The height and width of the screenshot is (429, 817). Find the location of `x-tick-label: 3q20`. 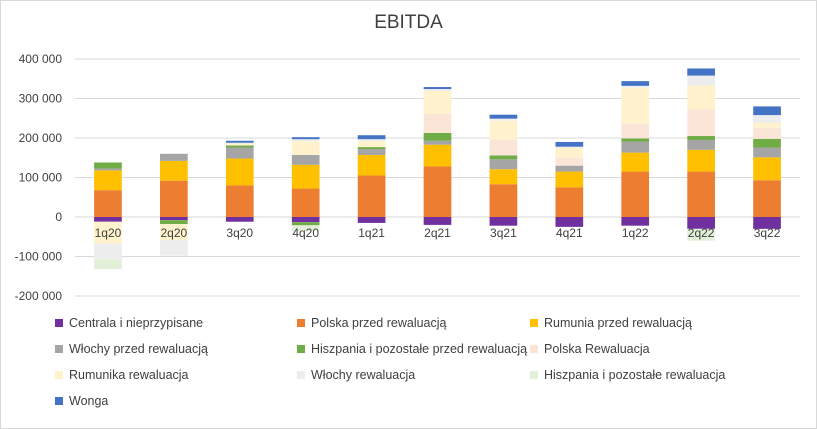

x-tick-label: 3q20 is located at coordinates (239, 233).